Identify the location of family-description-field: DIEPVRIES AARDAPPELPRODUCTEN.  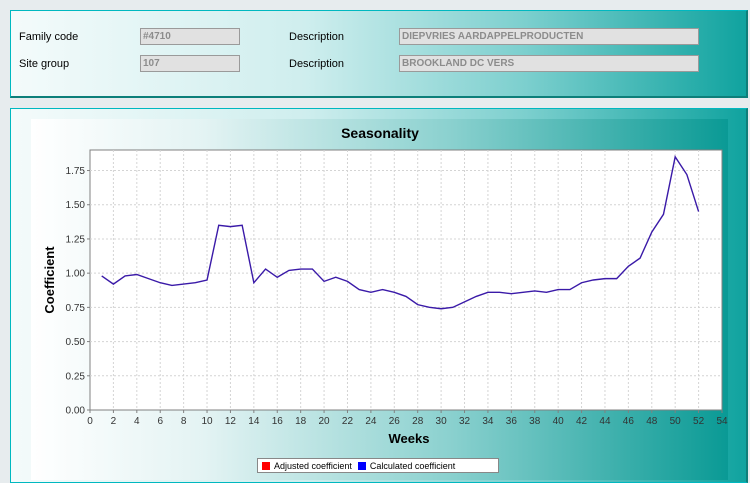
(549, 36).